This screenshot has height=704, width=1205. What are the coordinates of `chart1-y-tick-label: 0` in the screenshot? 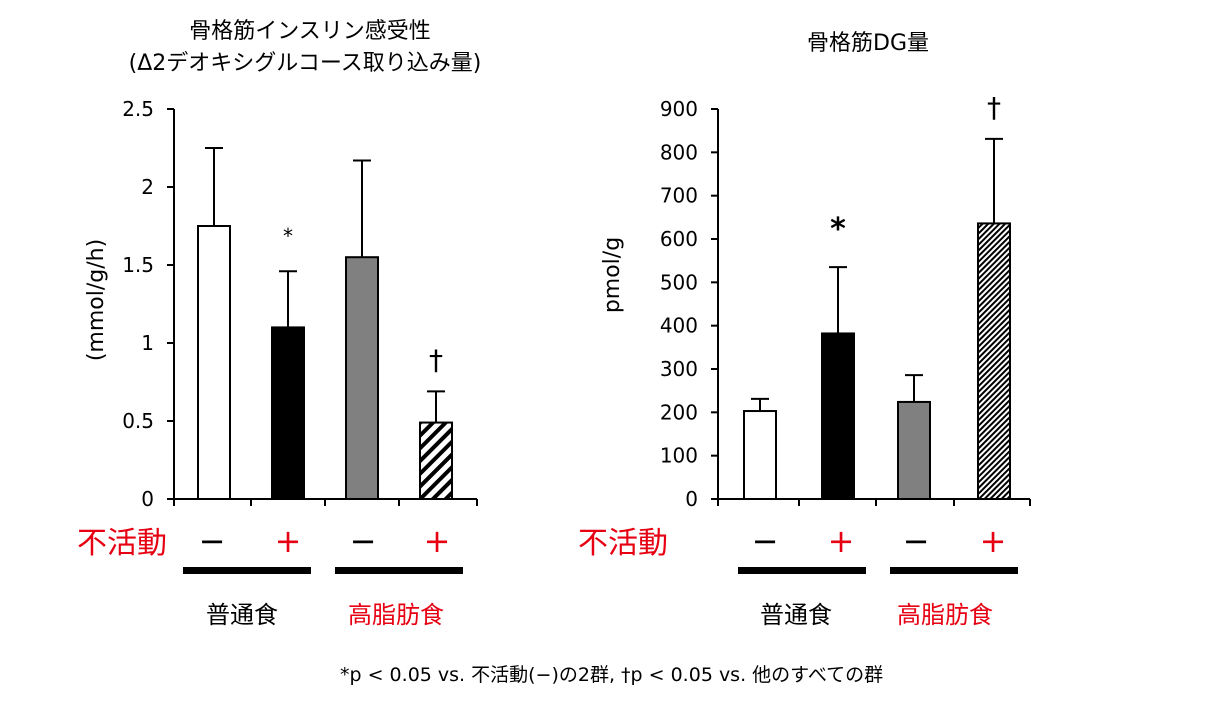 It's located at (147, 499).